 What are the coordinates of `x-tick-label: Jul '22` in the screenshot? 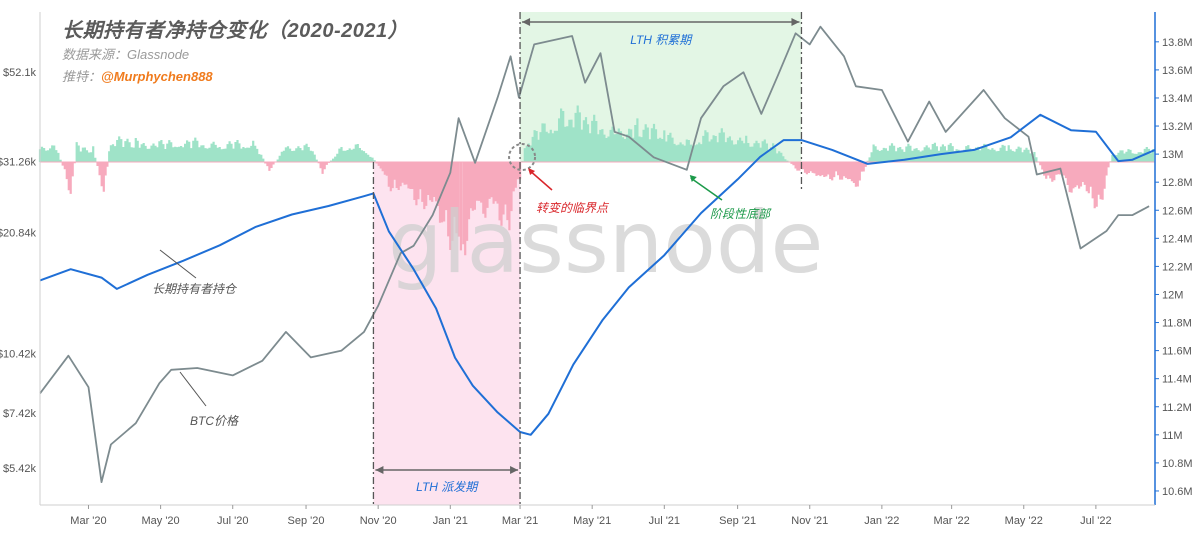 It's located at (1095, 521).